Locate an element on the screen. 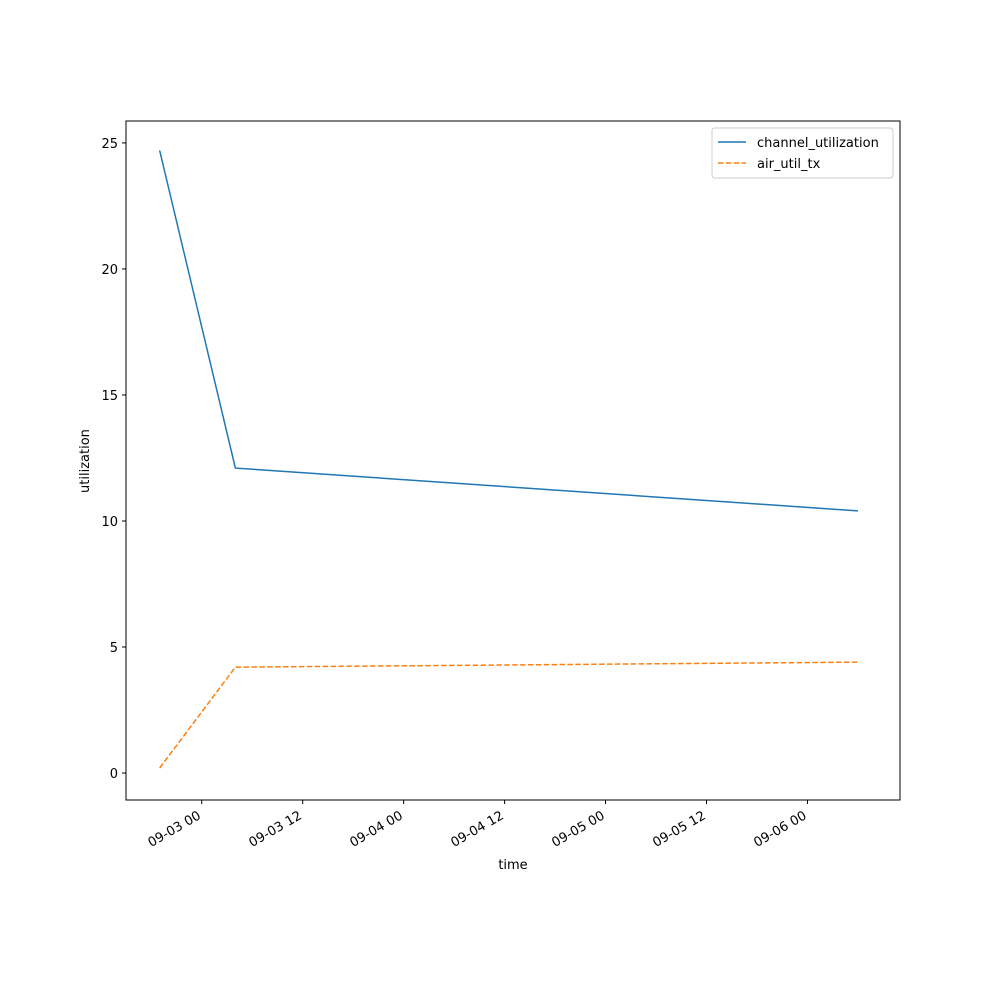  x-axis-label: time is located at coordinates (512, 865).